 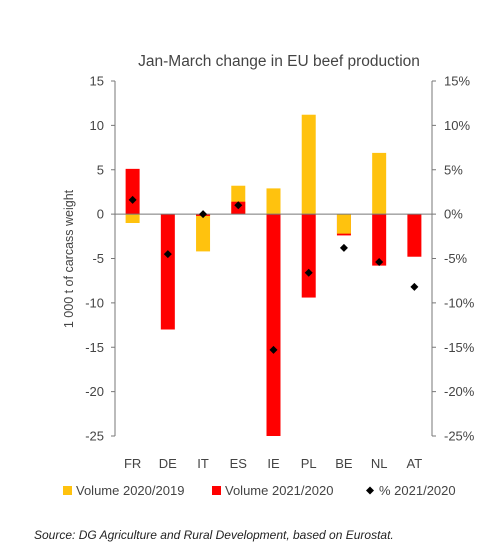 I want to click on bar-volume-2020-2019-it, so click(x=203, y=233).